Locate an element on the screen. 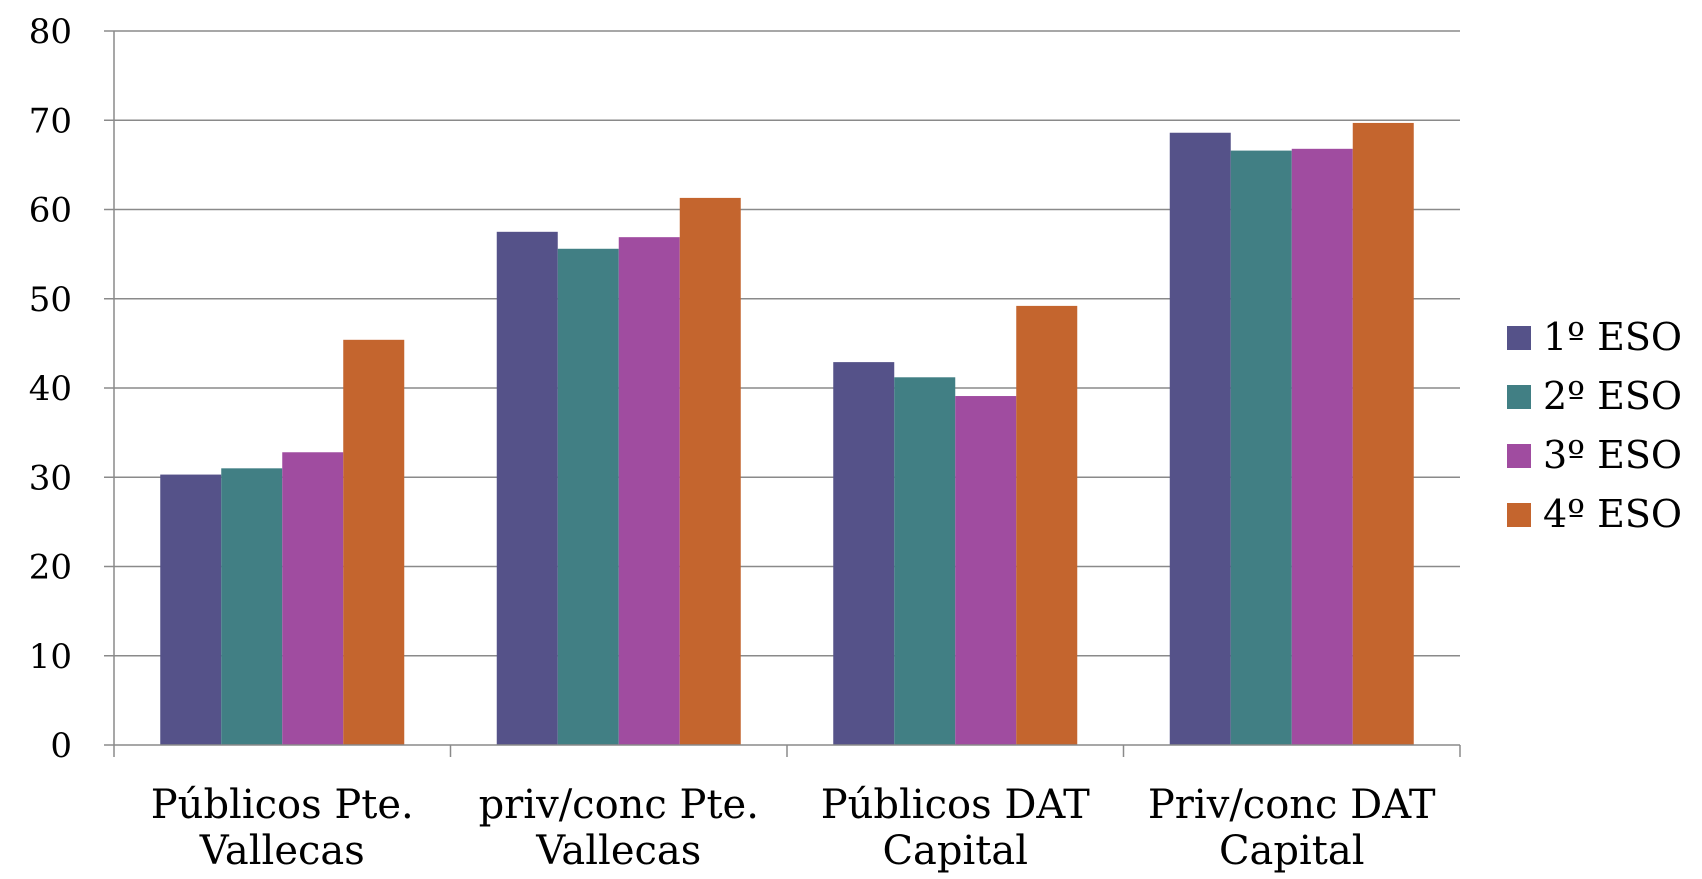 Image resolution: width=1702 pixels, height=879 pixels. legend-label: 4º ESO is located at coordinates (1612, 514).